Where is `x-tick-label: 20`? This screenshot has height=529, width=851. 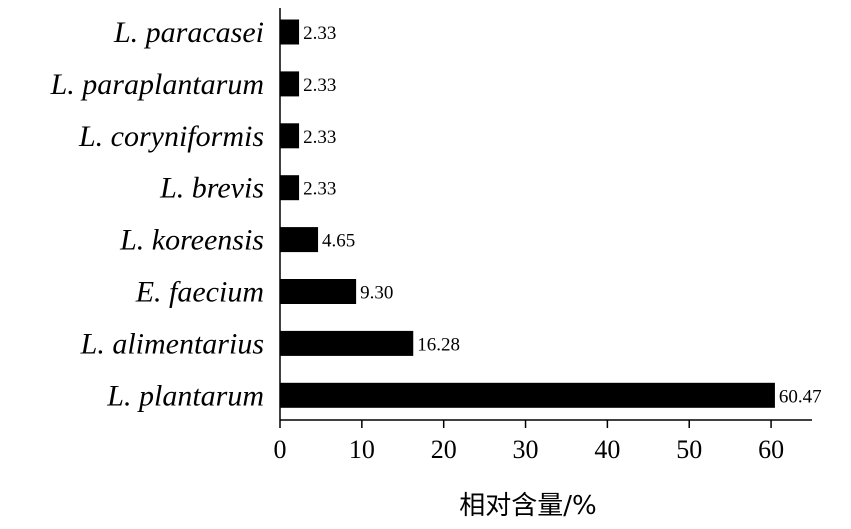 x-tick-label: 20 is located at coordinates (444, 449).